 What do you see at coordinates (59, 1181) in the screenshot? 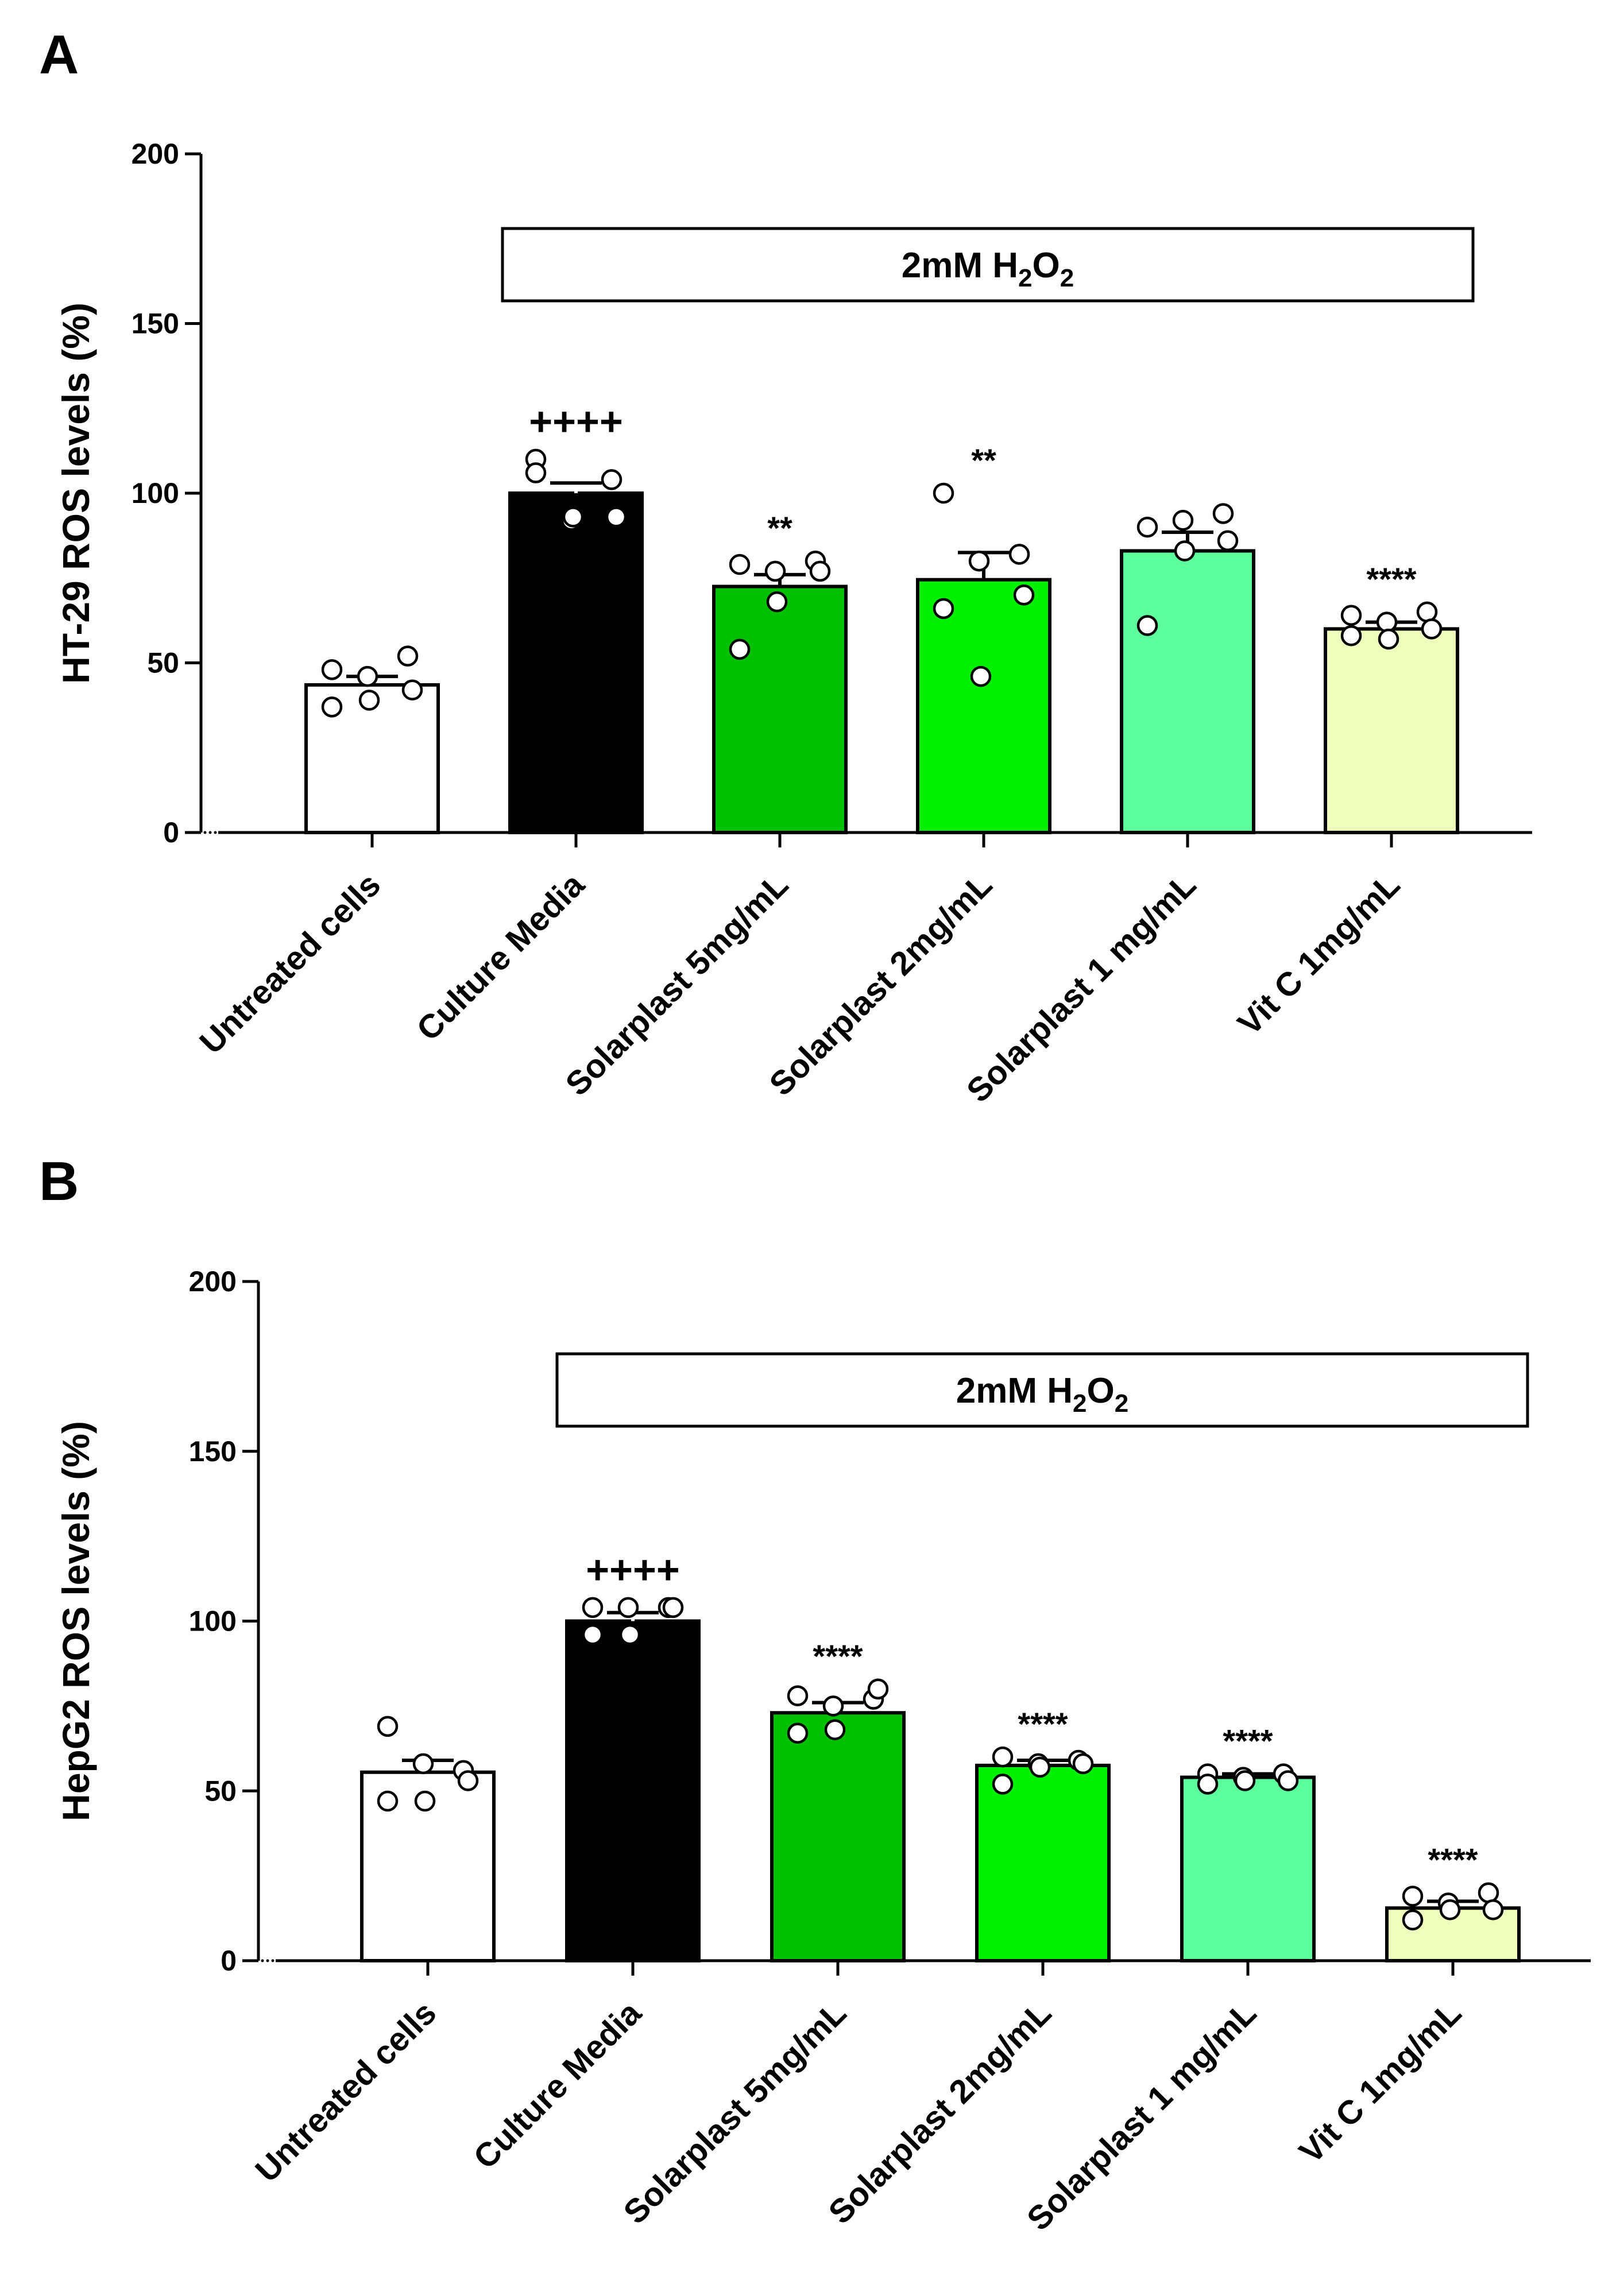
I see `panel-label-b: B` at bounding box center [59, 1181].